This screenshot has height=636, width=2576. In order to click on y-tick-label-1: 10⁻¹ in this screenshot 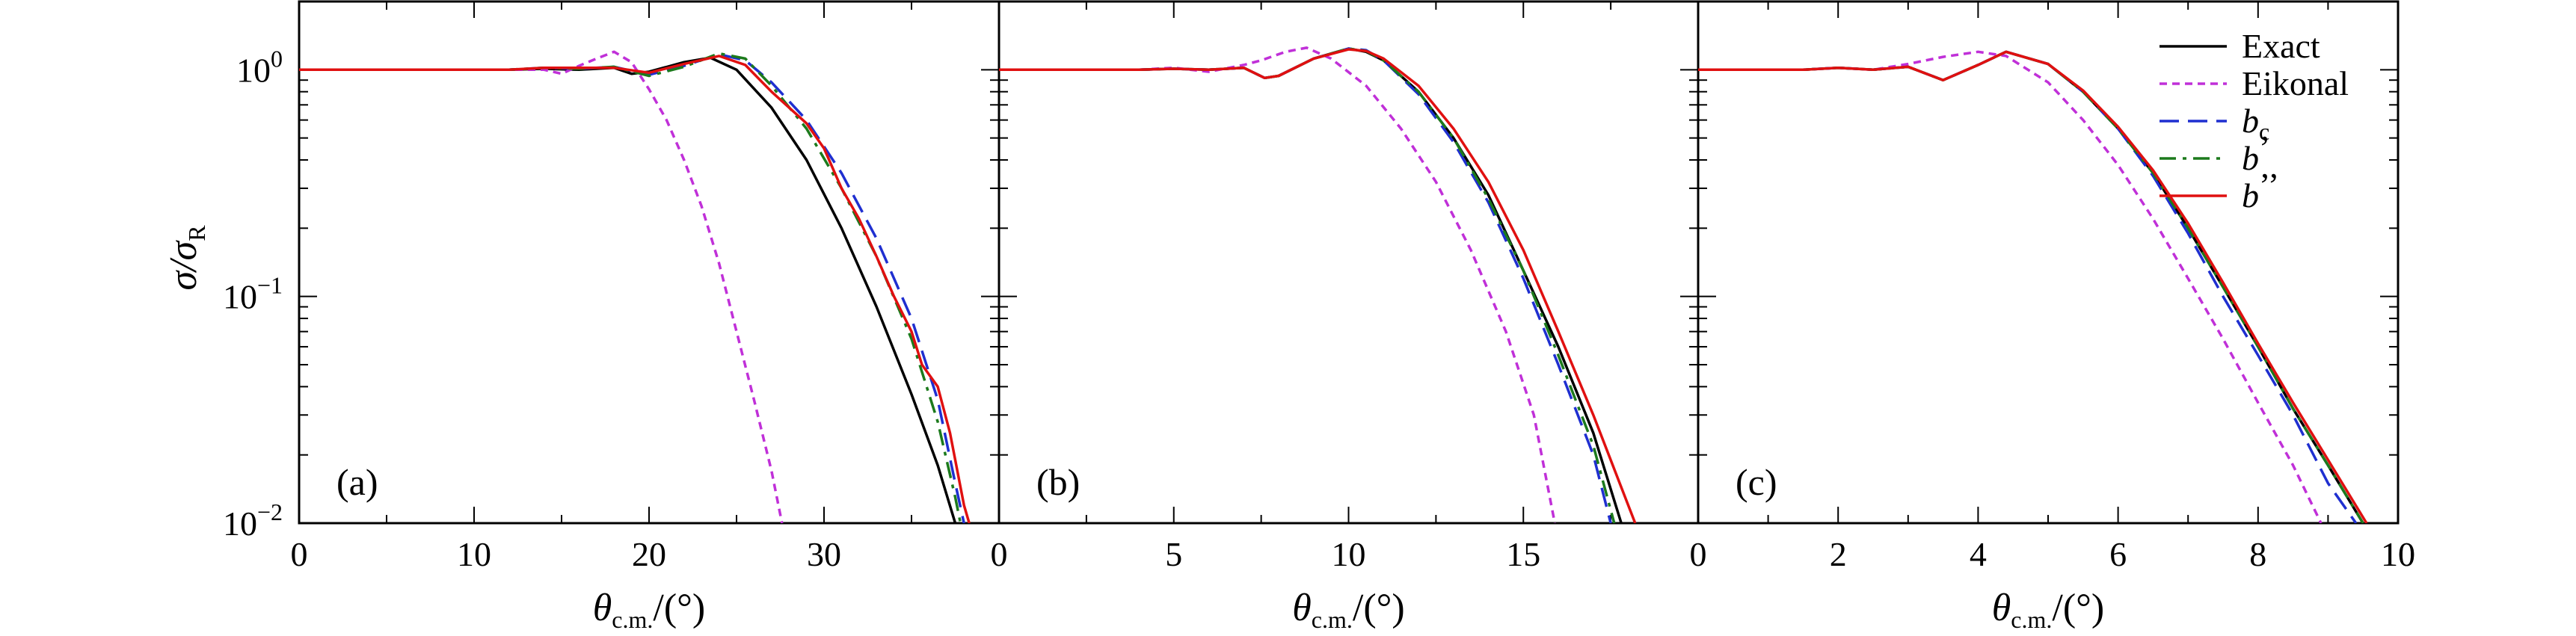, I will do `click(253, 294)`.